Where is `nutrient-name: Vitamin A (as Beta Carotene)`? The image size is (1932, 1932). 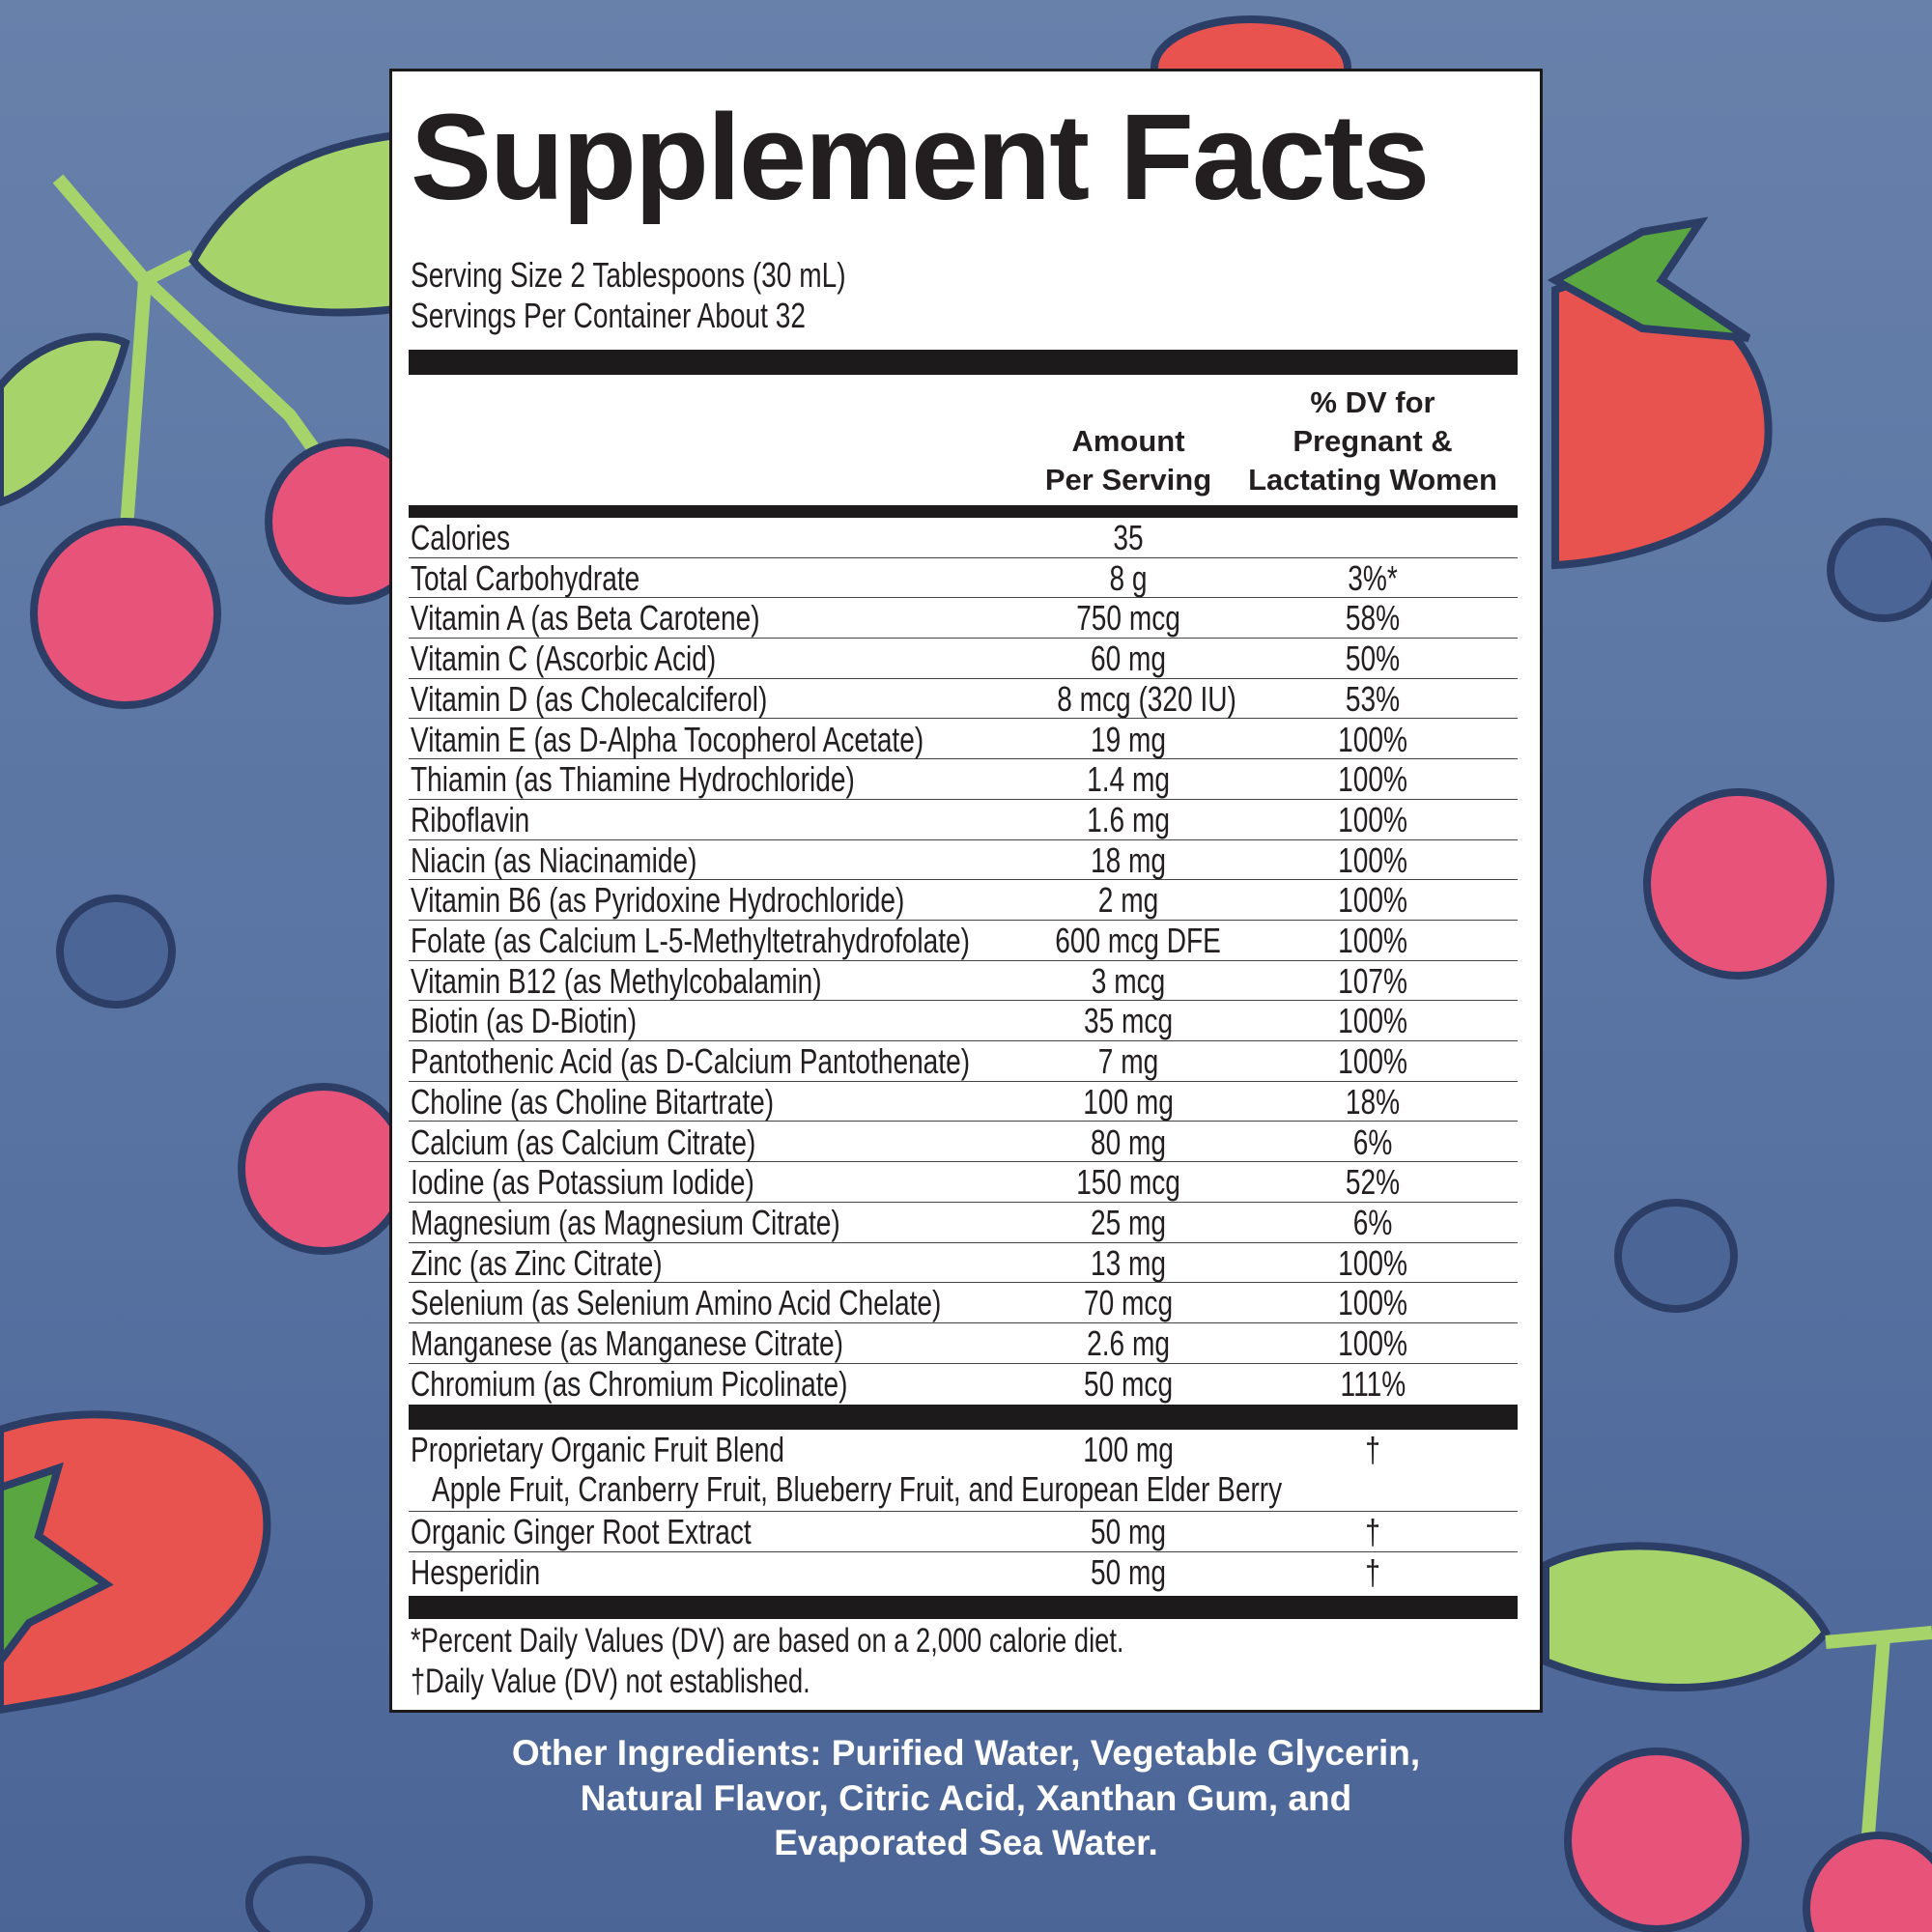 nutrient-name: Vitamin A (as Beta Carotene) is located at coordinates (585, 618).